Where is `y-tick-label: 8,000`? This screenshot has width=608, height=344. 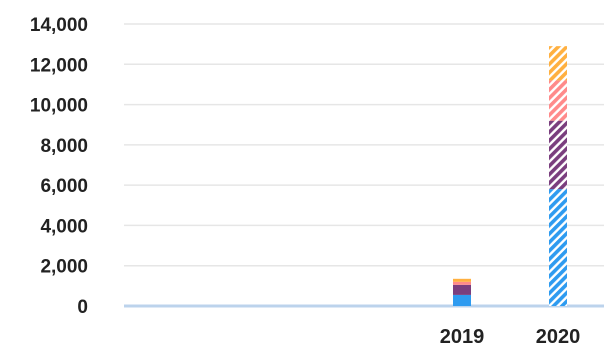 y-tick-label: 8,000 is located at coordinates (64, 146).